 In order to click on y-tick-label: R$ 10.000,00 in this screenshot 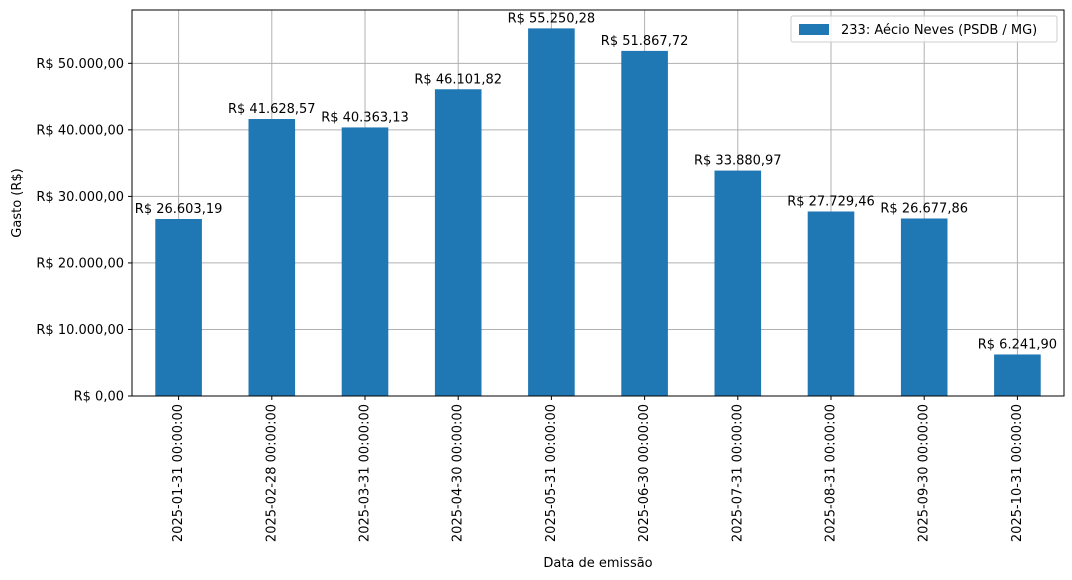, I will do `click(80, 330)`.